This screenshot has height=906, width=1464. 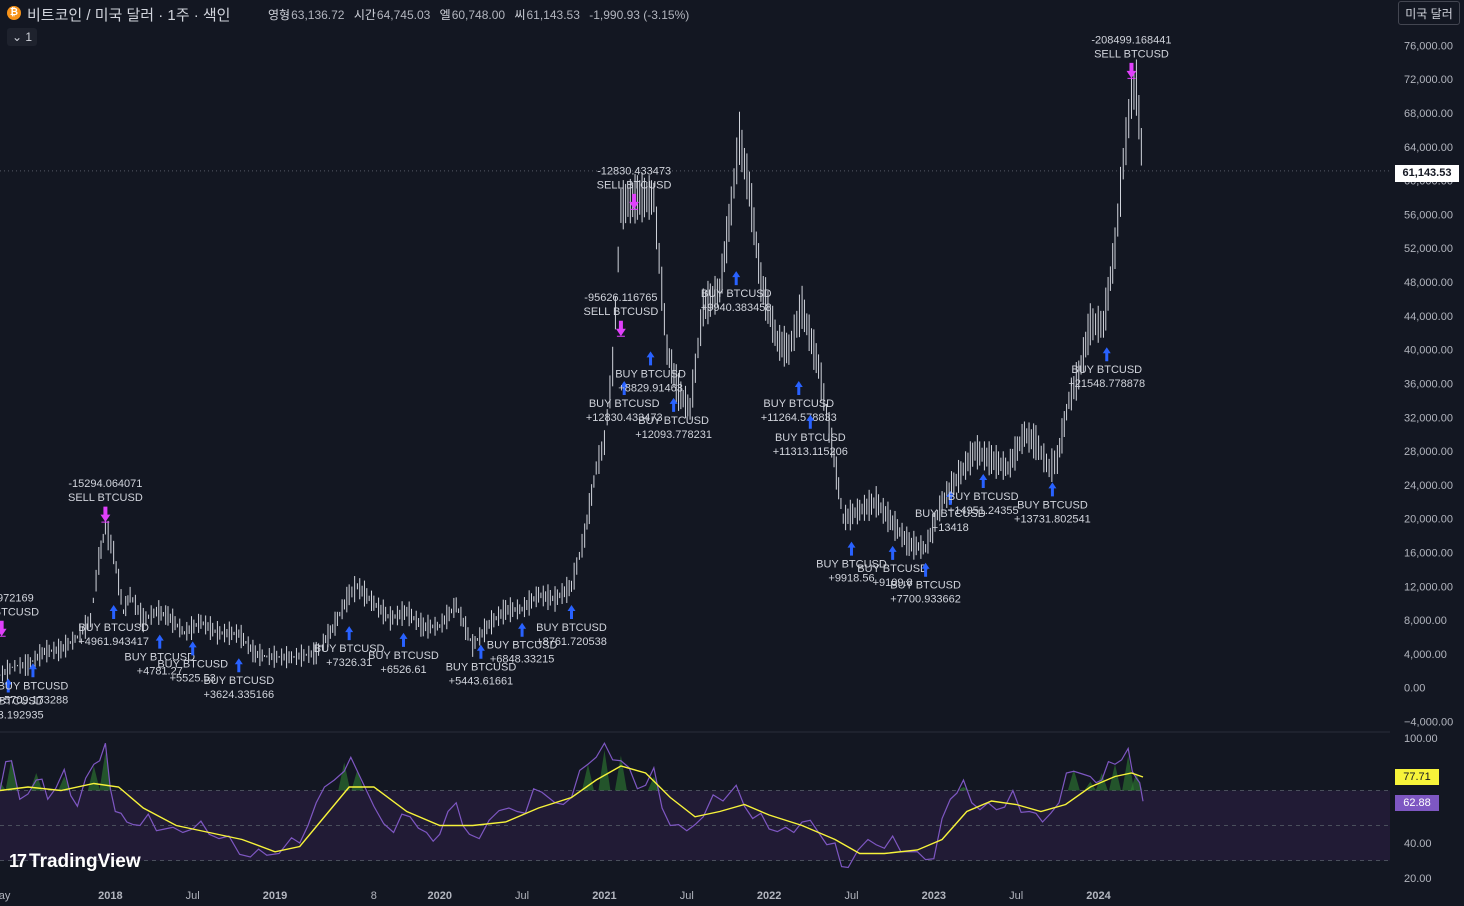 I want to click on tradingview-logo: 17 TradingView, so click(x=75, y=862).